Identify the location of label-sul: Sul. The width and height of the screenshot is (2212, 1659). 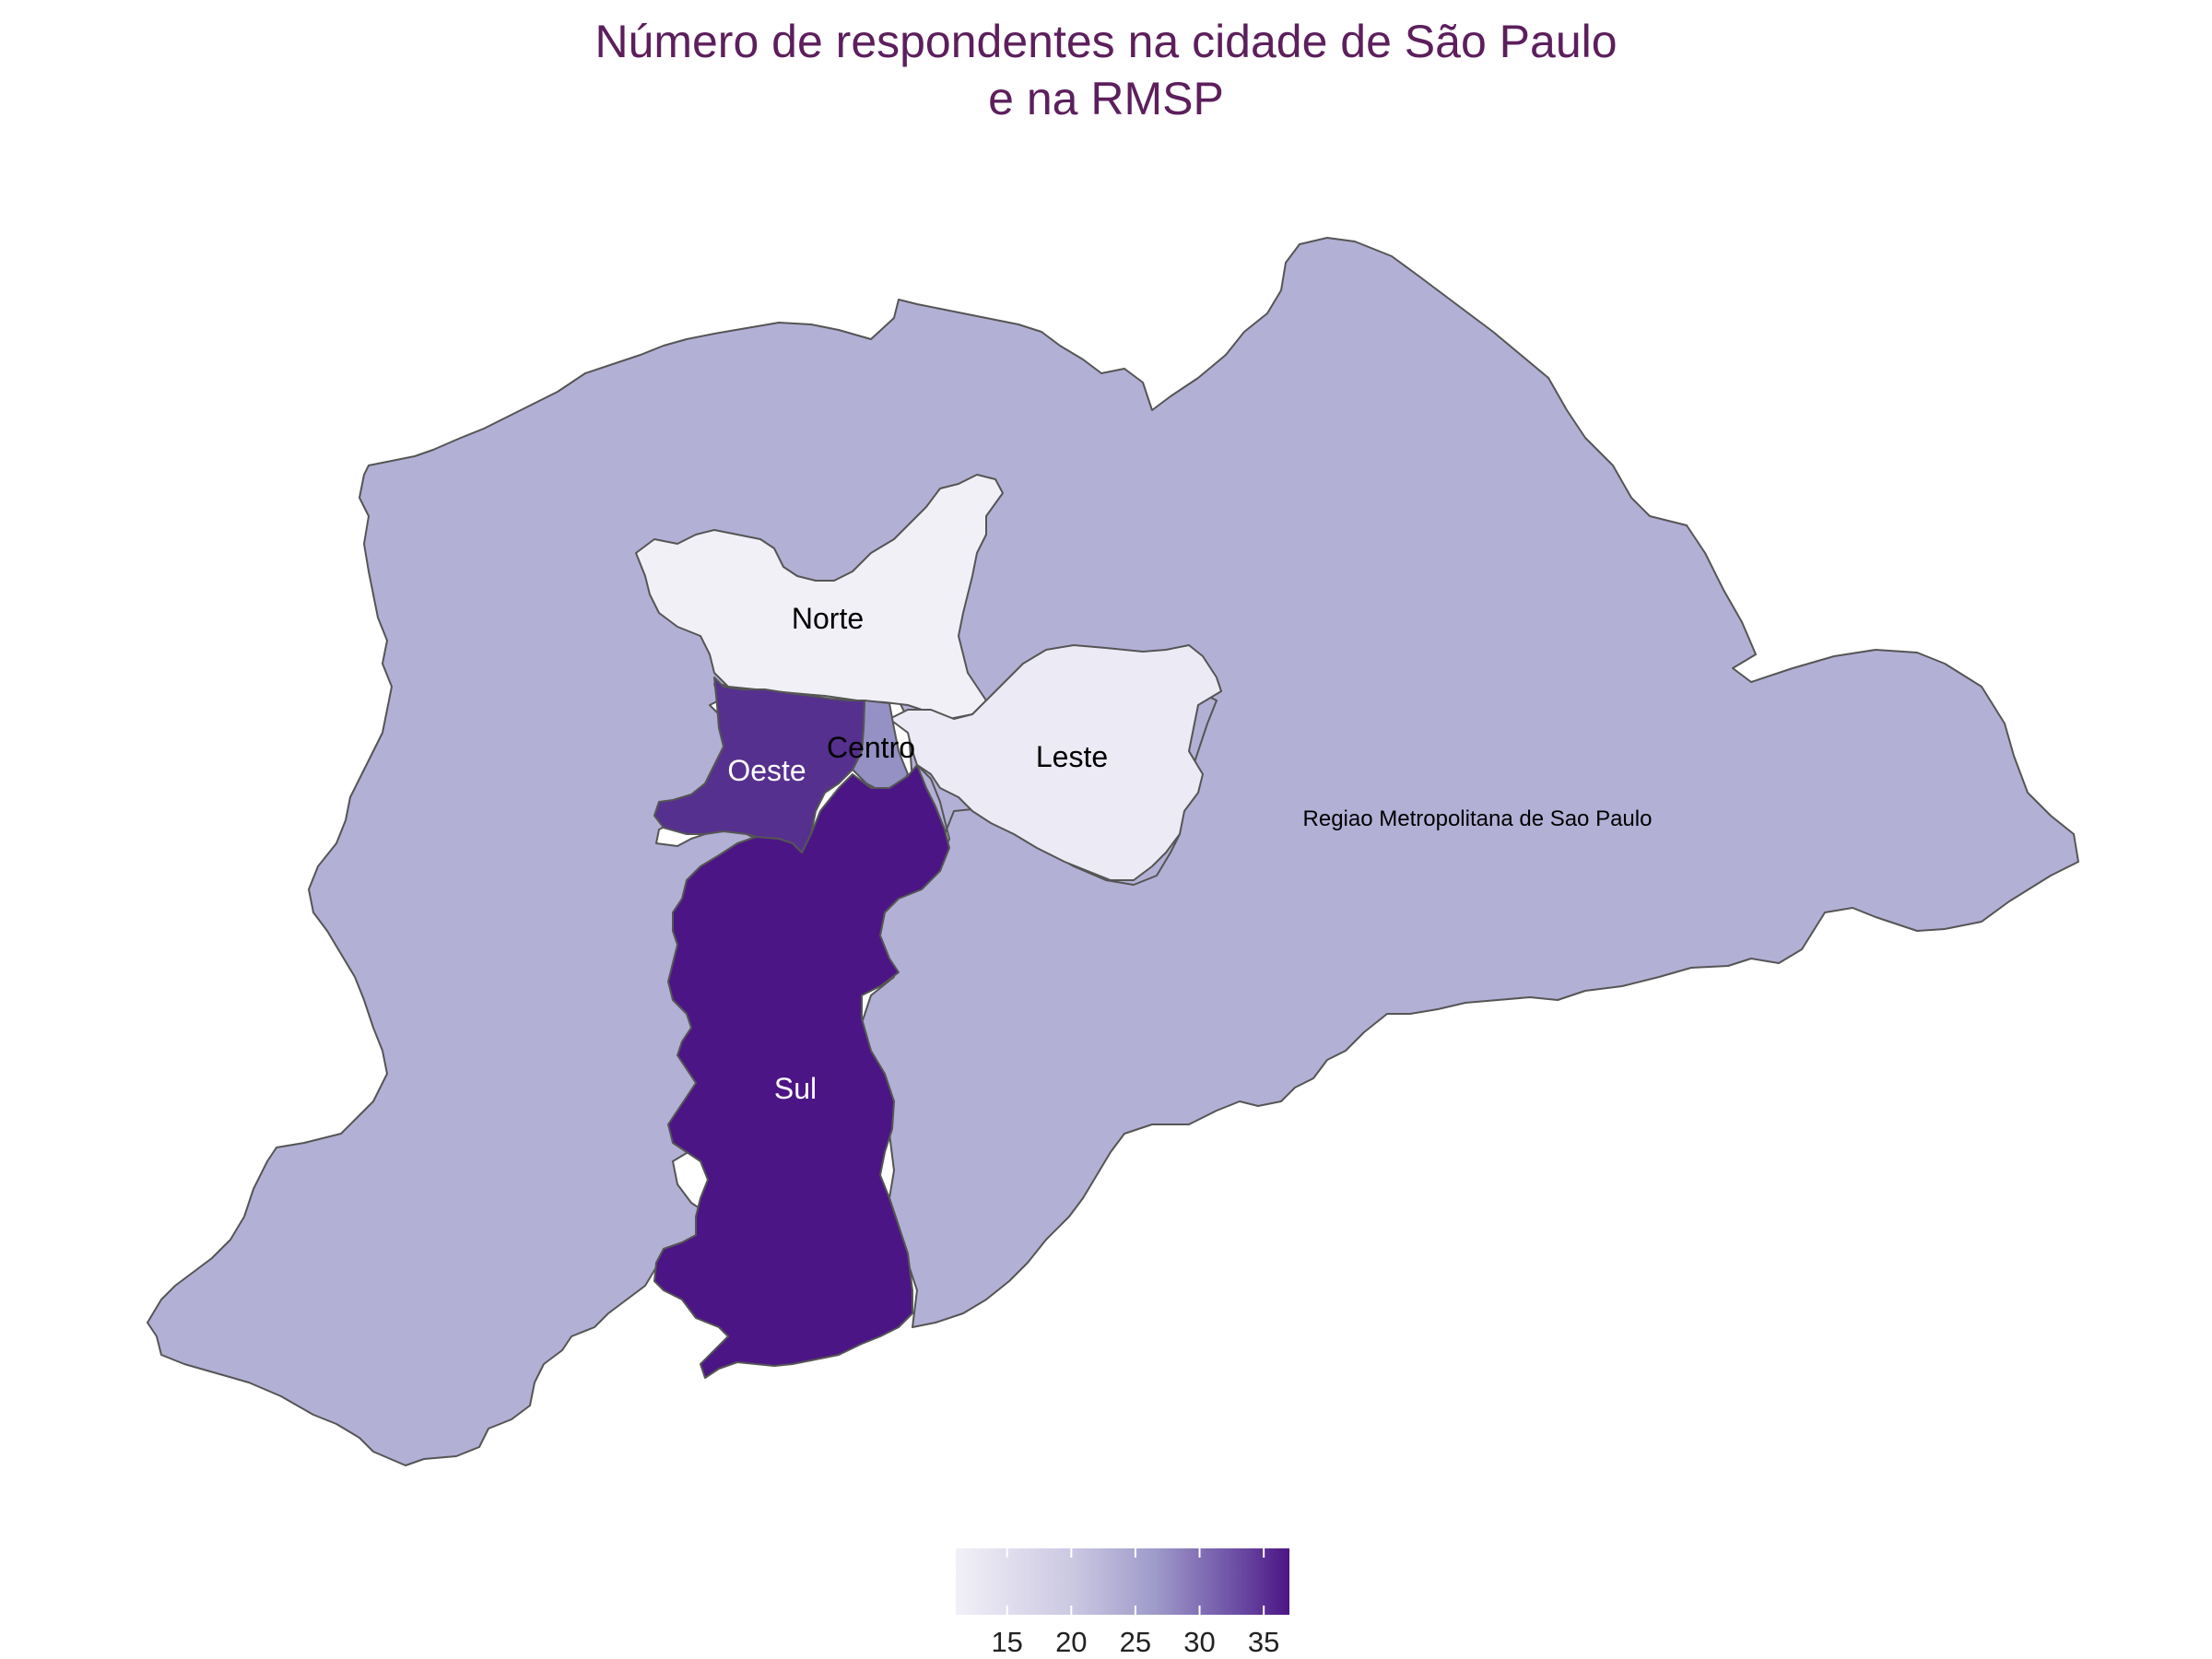
(795, 1088).